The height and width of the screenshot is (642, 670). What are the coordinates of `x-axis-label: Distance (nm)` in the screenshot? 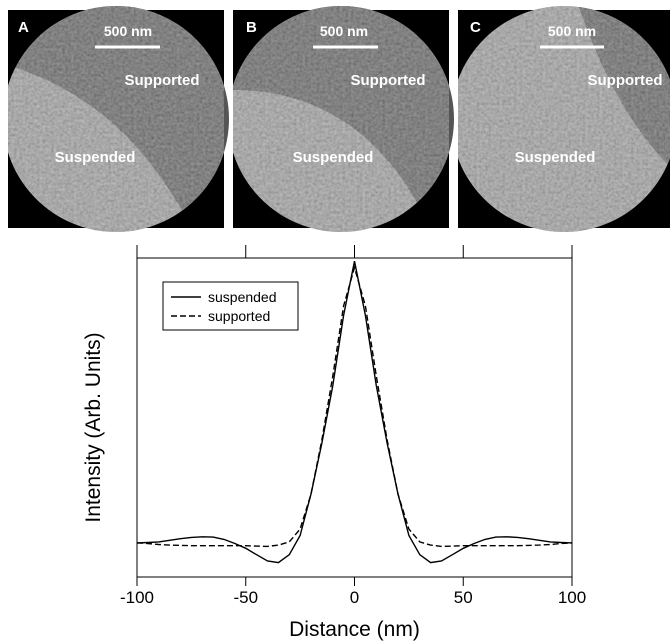 It's located at (354, 629).